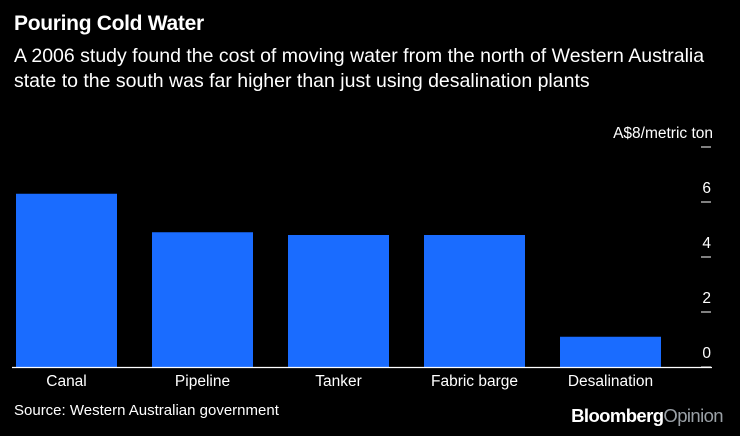  Describe the element at coordinates (202, 299) in the screenshot. I see `bar-pipeline` at that location.